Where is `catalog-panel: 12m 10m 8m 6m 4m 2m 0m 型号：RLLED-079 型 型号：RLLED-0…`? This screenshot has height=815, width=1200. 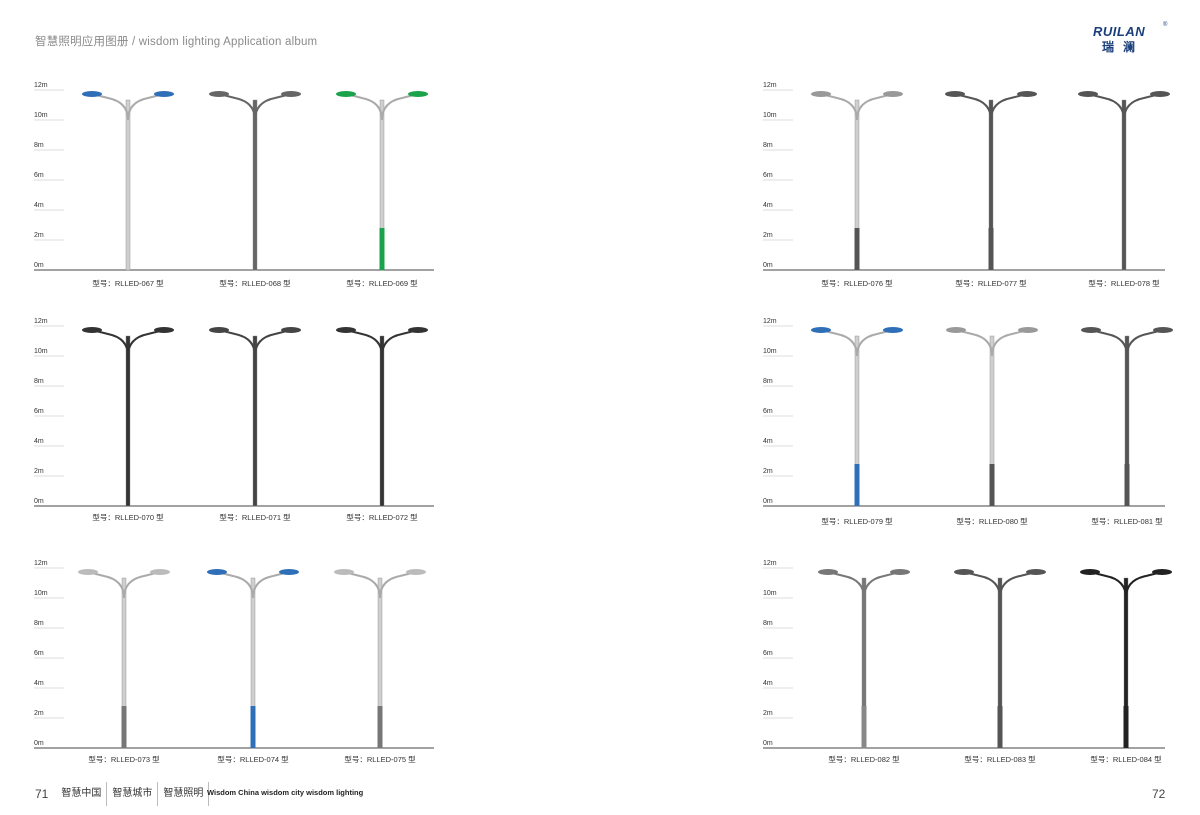
catalog-panel: 12m 10m 8m 6m 4m 2m 0m 型号：RLLED-079 型 型号：RLLED-0… is located at coordinates (968, 423).